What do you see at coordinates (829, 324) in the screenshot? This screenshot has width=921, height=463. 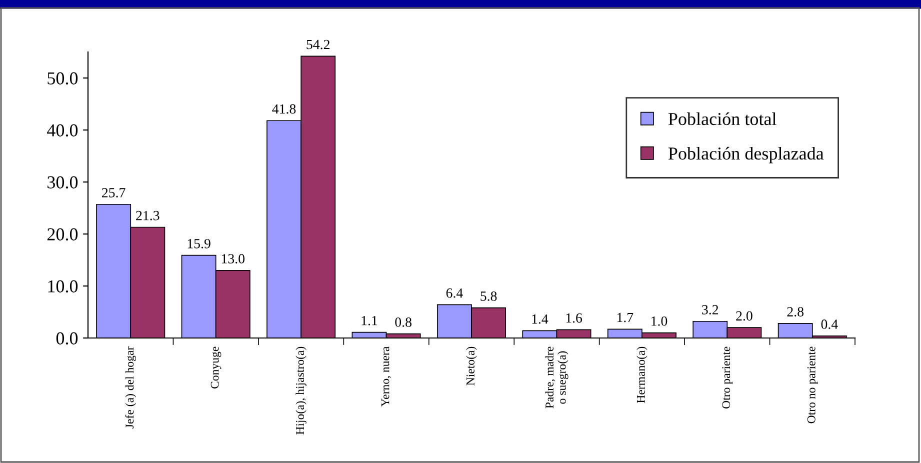 I see `data-label: 0.4` at bounding box center [829, 324].